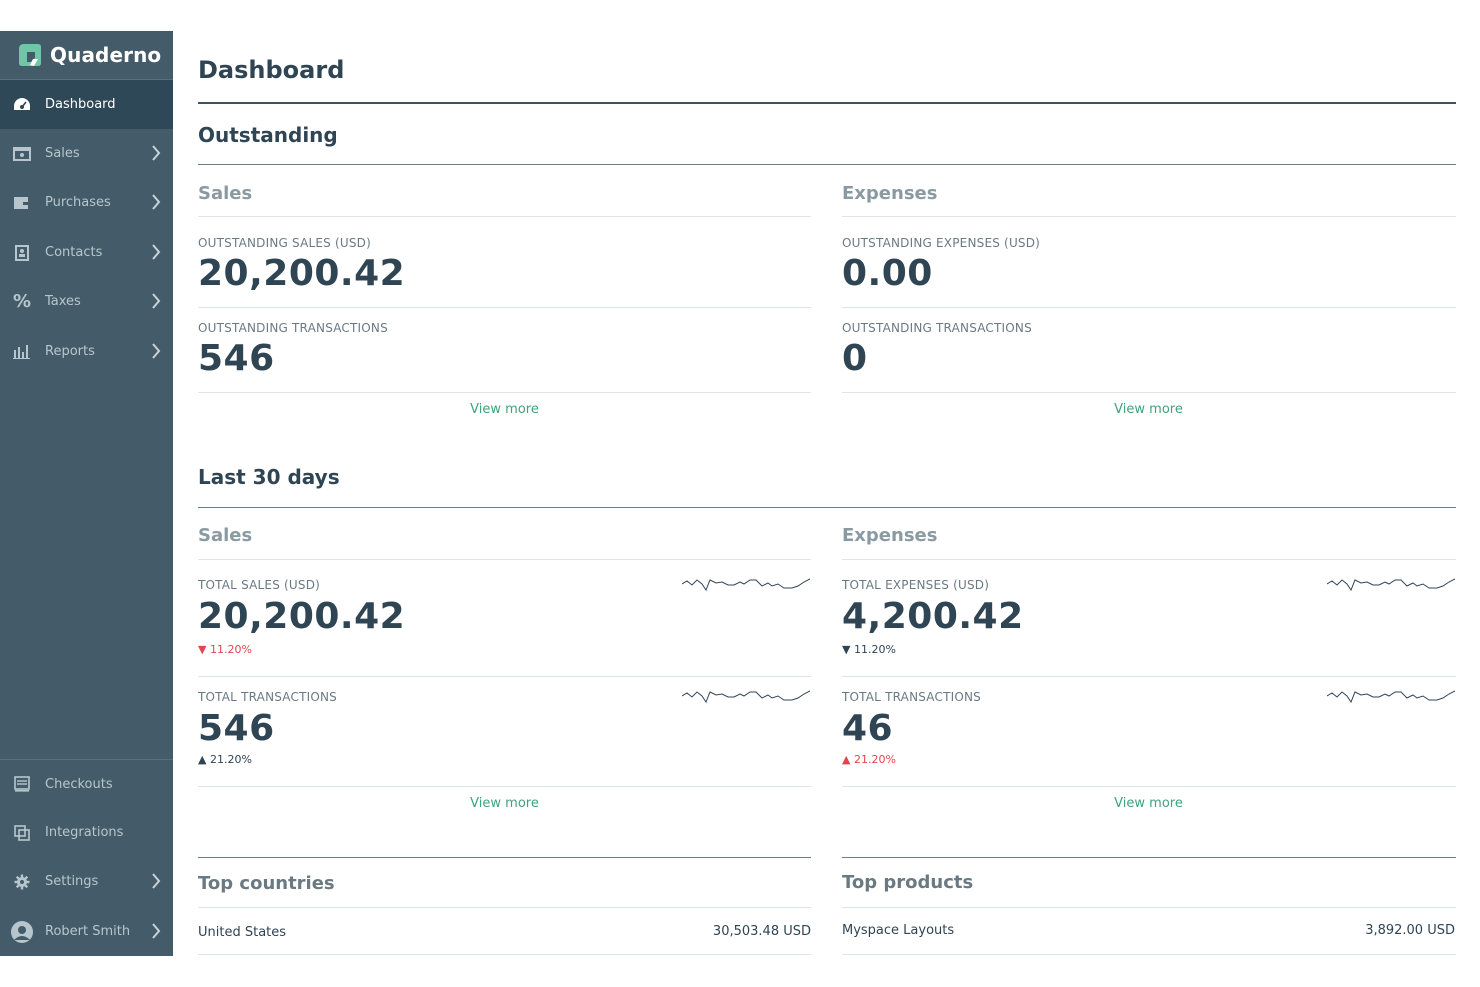 The image size is (1480, 987). Describe the element at coordinates (1410, 930) in the screenshot. I see `product-value: 3,892.00 USD` at that location.